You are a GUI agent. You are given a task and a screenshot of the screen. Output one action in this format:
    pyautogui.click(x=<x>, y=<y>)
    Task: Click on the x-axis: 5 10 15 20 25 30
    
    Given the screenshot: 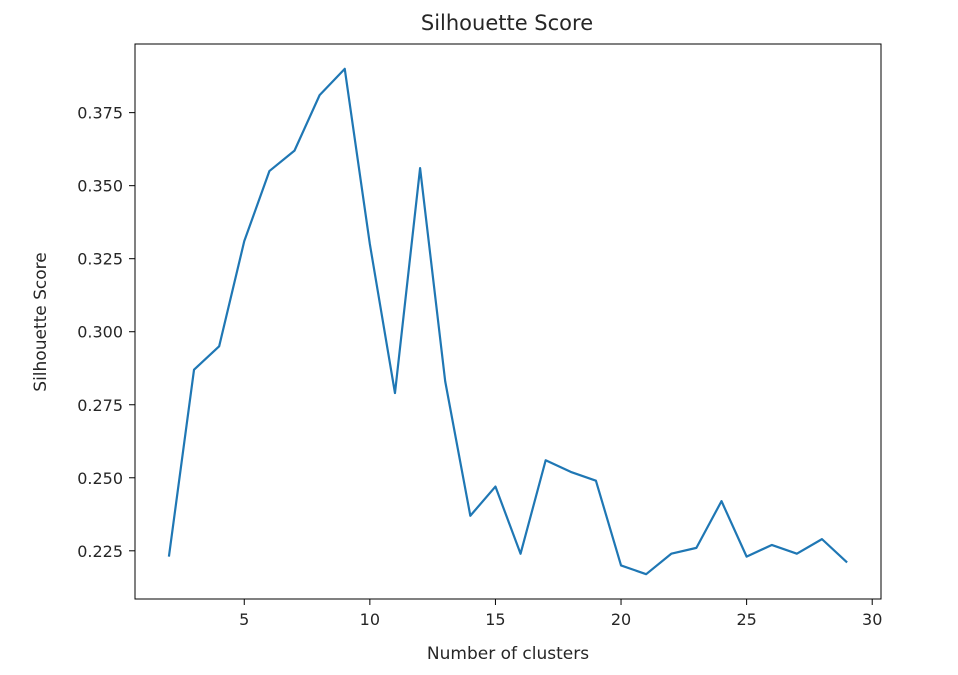 What is the action you would take?
    pyautogui.click(x=560, y=614)
    